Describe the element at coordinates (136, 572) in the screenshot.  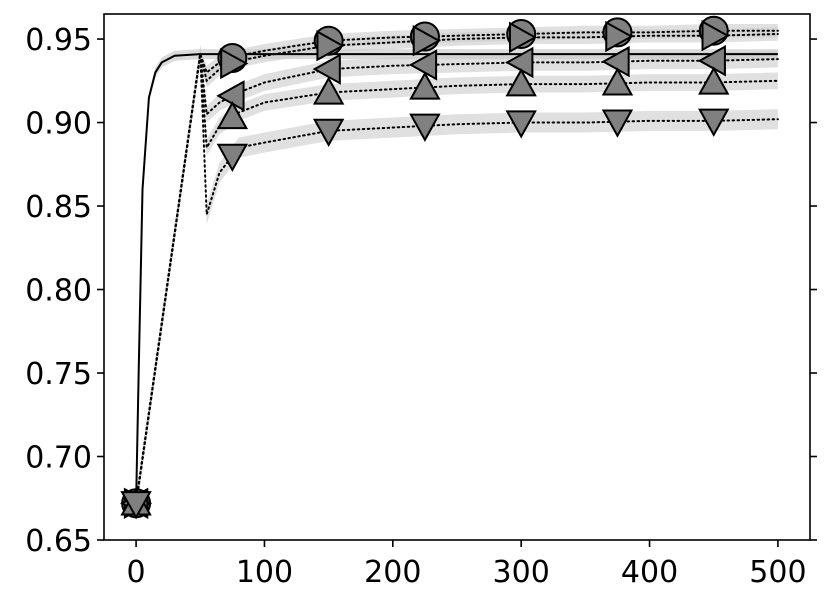
I see `x-tick-label-0: 0` at that location.